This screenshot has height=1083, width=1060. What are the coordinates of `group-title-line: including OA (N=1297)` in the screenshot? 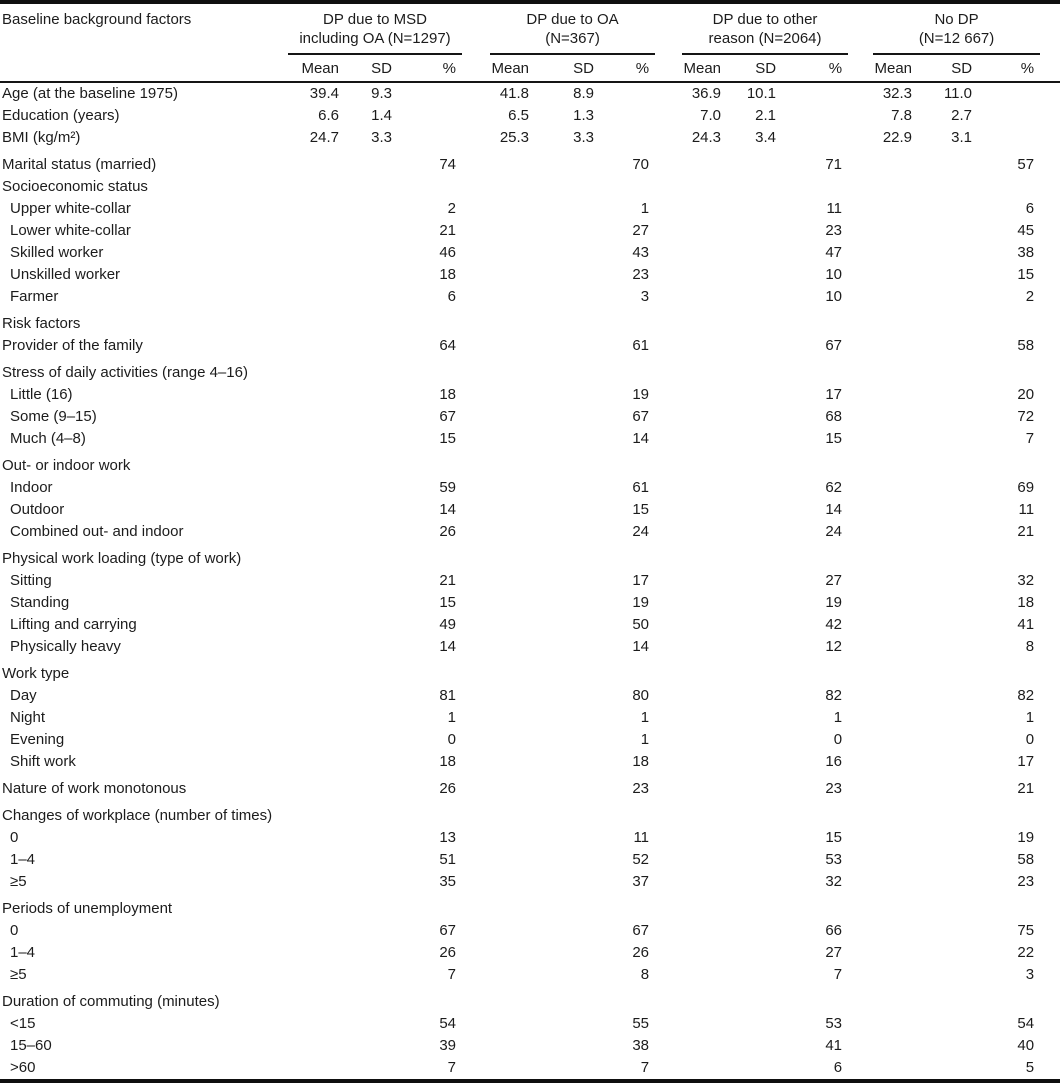 It's located at (375, 38).